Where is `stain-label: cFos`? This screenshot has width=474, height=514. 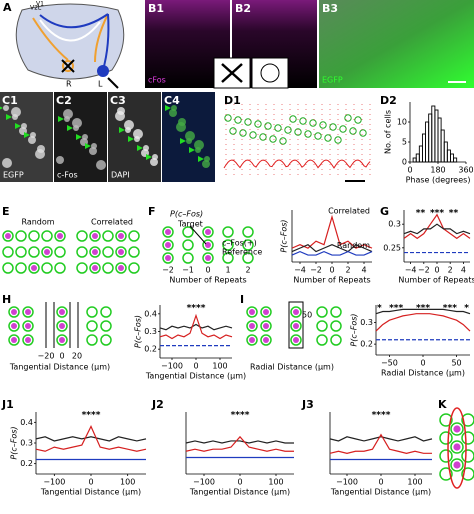 stain-label: cFos is located at coordinates (157, 80).